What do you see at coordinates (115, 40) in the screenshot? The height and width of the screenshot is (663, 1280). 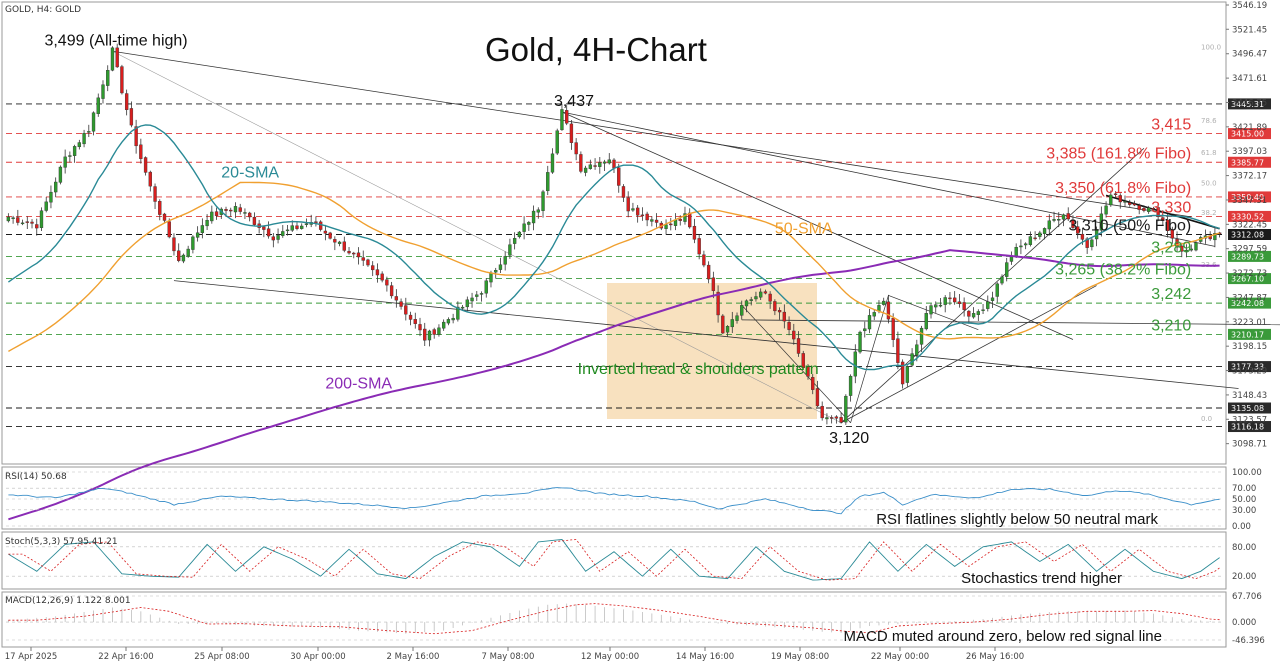 I see `annotation-label: 3,499 (All-time high)` at bounding box center [115, 40].